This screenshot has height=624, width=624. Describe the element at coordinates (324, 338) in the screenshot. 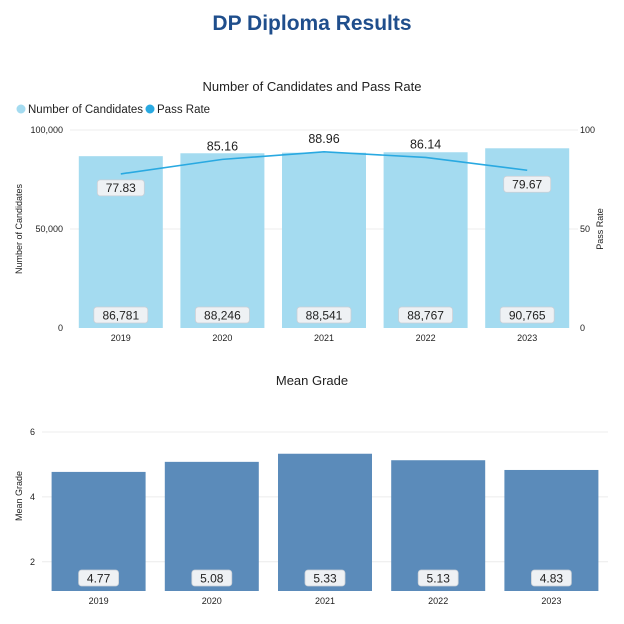

I see `chart1-x-tick: 2021` at that location.